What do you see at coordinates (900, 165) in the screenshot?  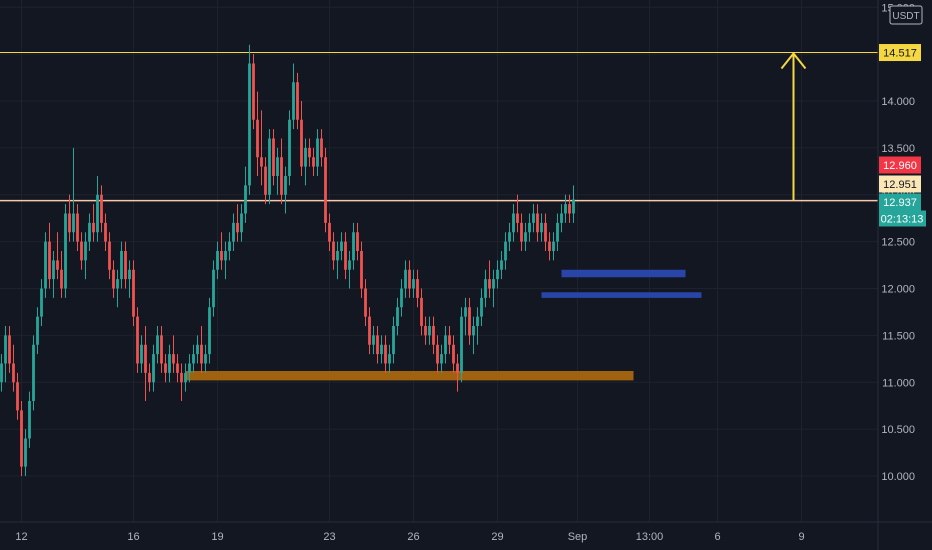 I see `price-tag` at bounding box center [900, 165].